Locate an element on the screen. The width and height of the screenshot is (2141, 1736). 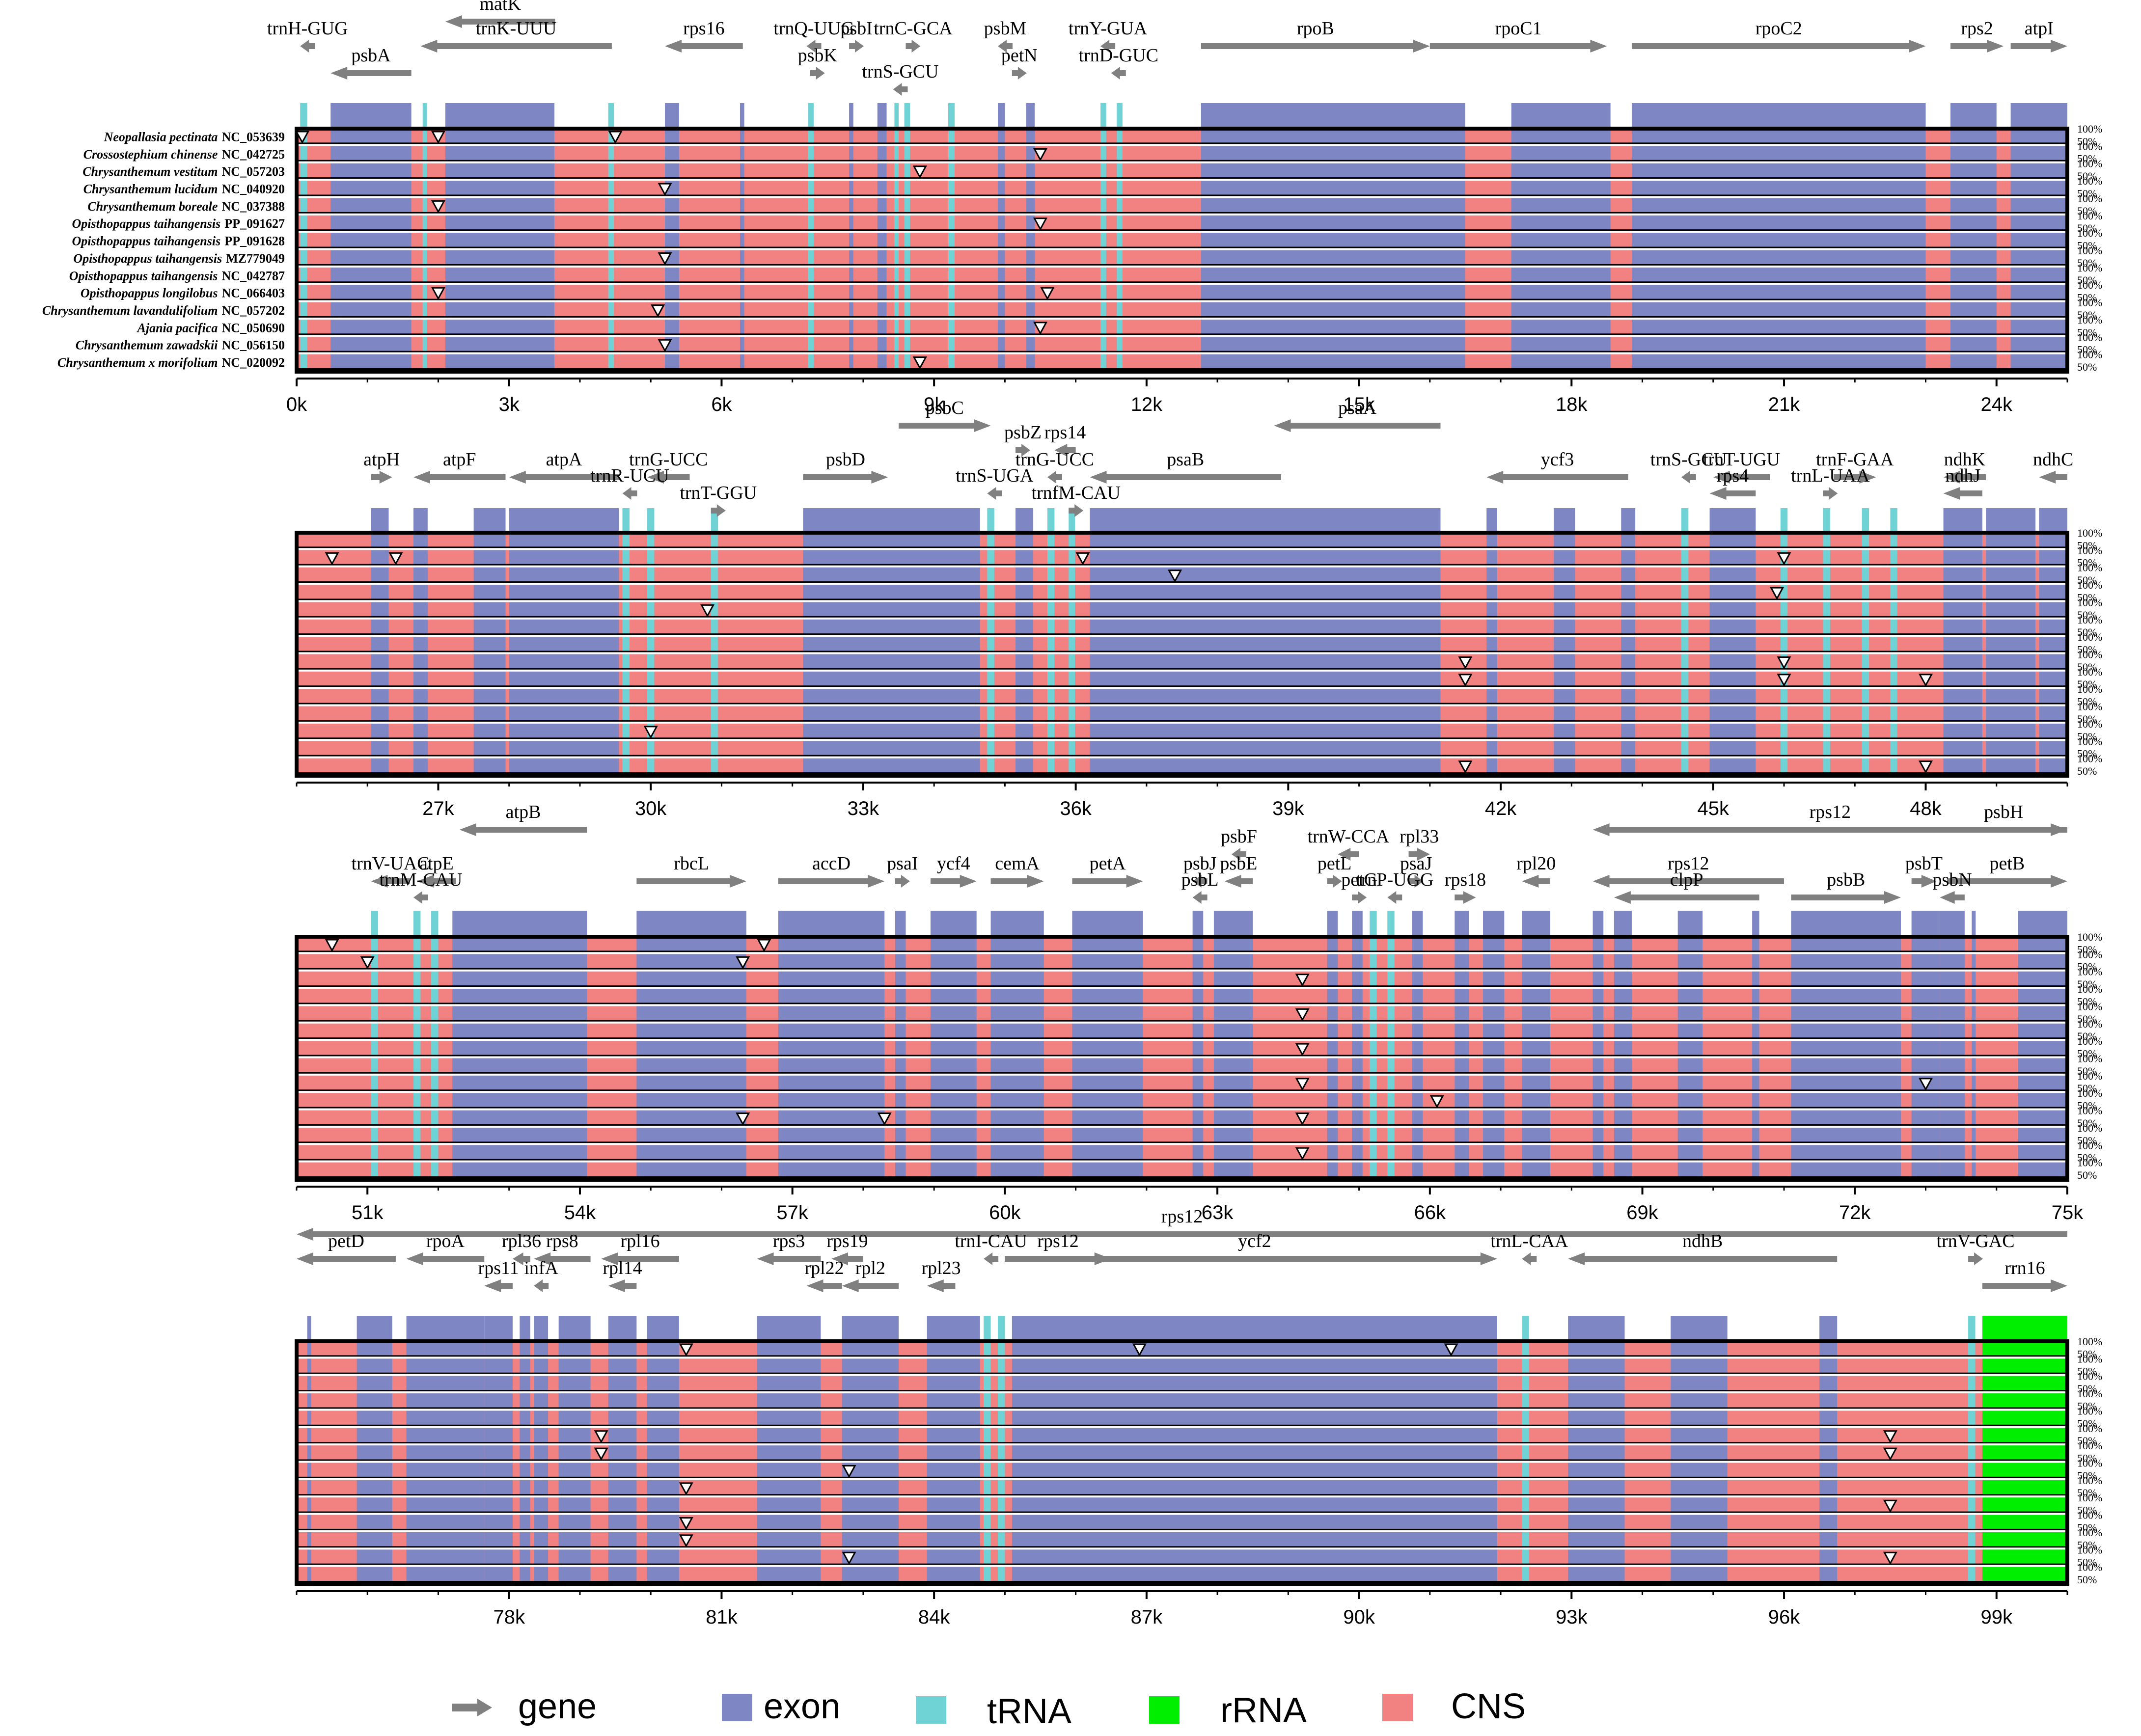
x-tick-label: 45k is located at coordinates (1713, 808).